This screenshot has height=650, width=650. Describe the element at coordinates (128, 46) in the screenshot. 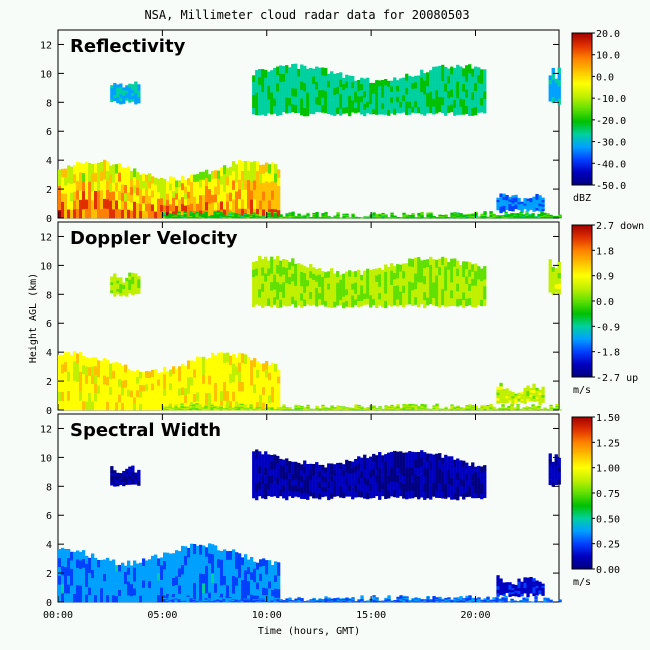

I see `reflectivity-title: Reflectivity` at that location.